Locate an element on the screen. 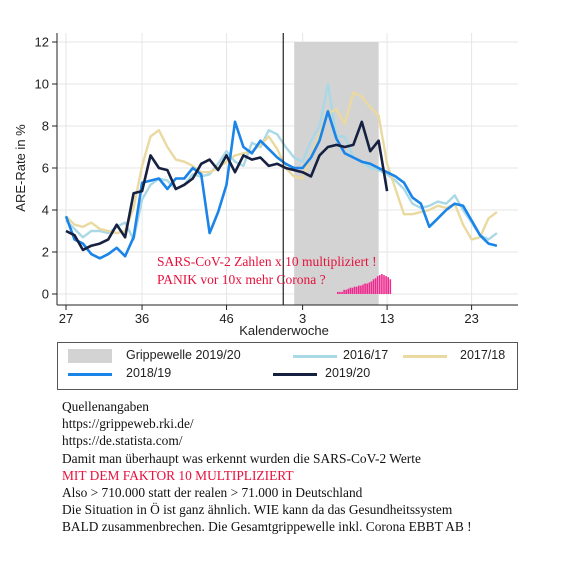  y-tick-label: 4 is located at coordinates (45, 210).